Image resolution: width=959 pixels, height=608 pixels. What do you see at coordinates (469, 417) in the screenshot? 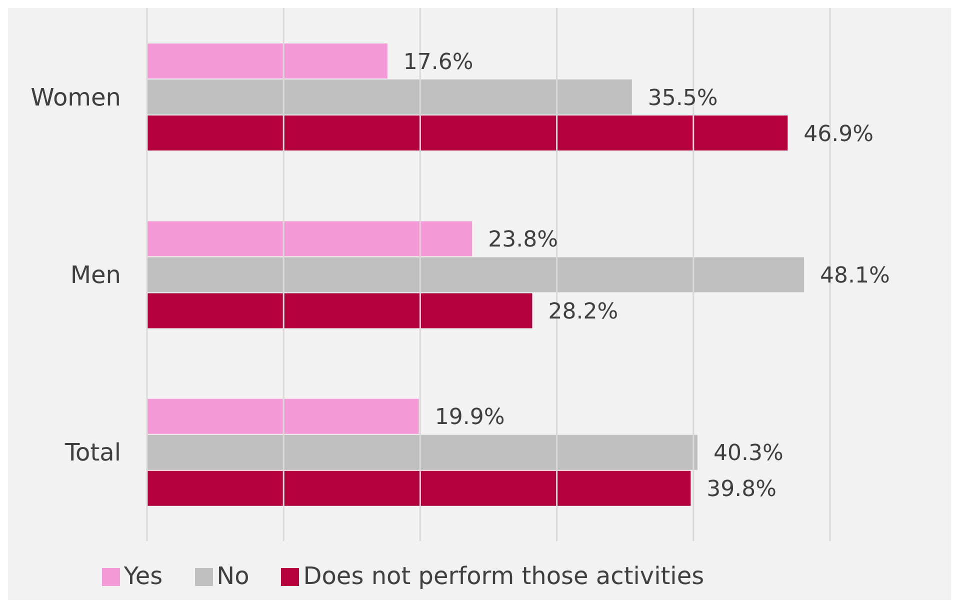
I see `data-label: 19.9%` at bounding box center [469, 417].